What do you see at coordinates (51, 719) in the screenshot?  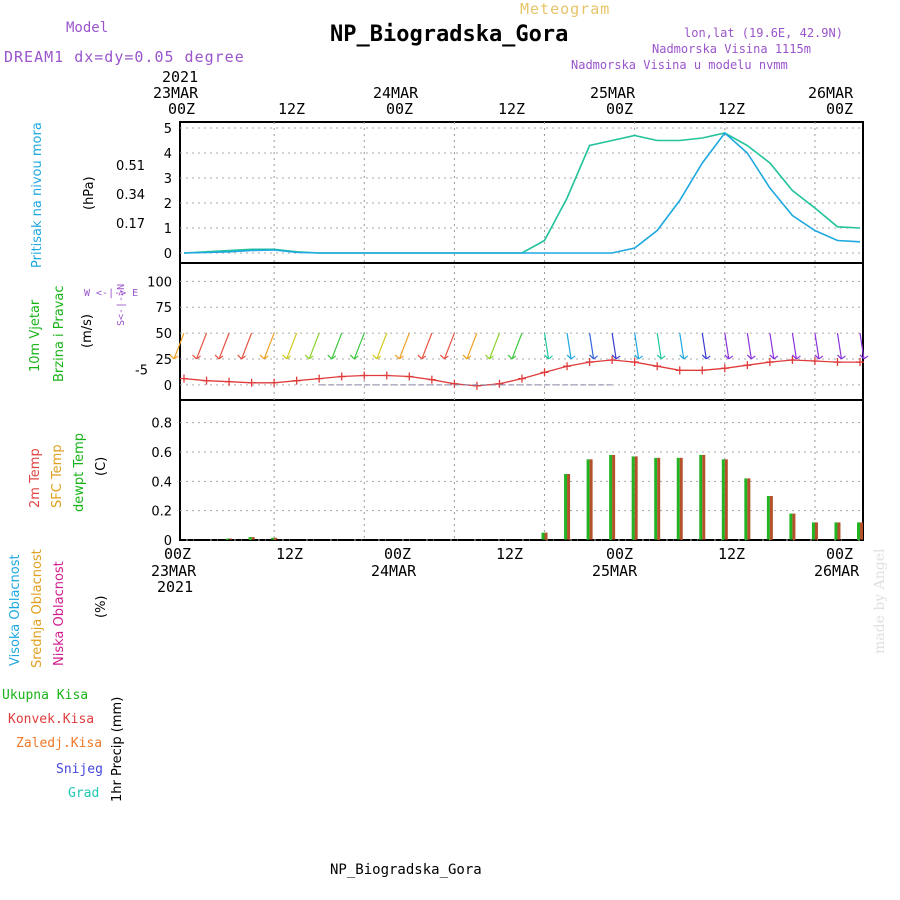 I see `precip-conv-label: Konvek.Kisa` at bounding box center [51, 719].